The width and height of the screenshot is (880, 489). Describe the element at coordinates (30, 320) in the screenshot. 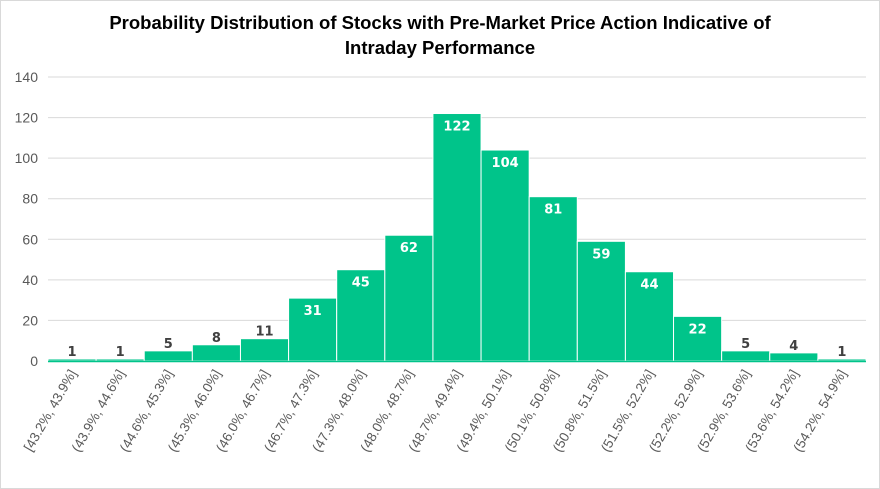

I see `y-tick-label: 20` at that location.